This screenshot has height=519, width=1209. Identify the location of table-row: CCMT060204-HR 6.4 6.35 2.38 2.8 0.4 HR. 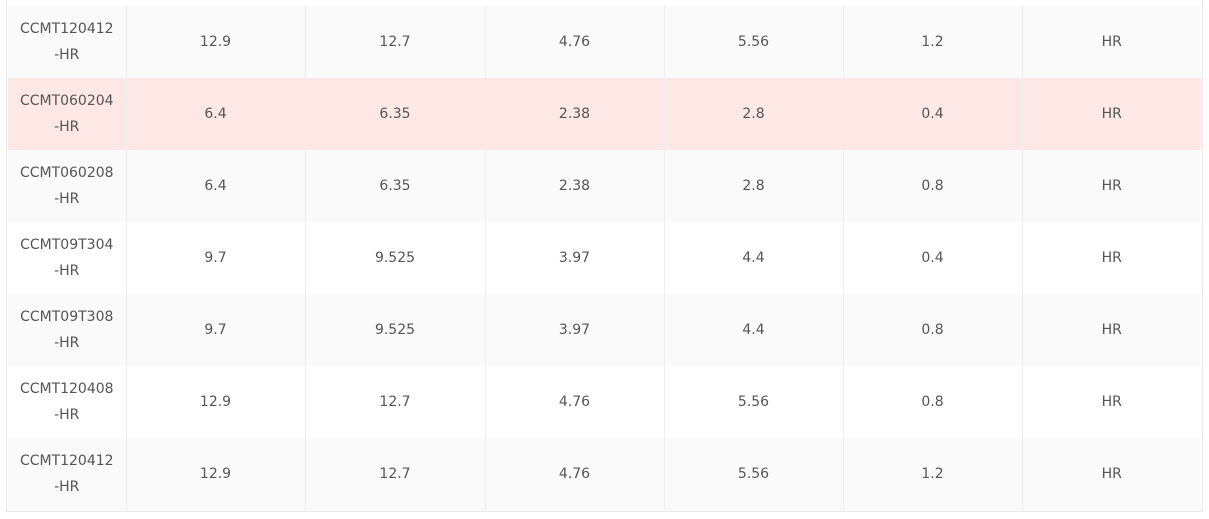
(604, 114).